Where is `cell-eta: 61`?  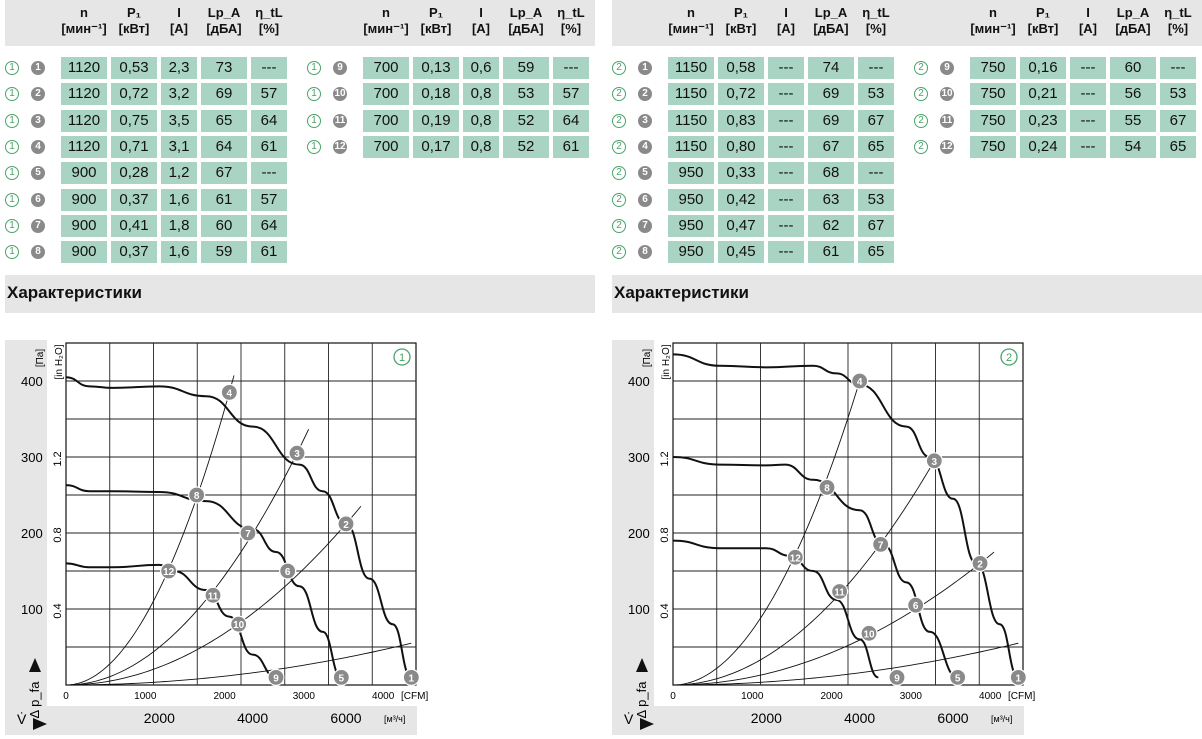 cell-eta: 61 is located at coordinates (571, 146).